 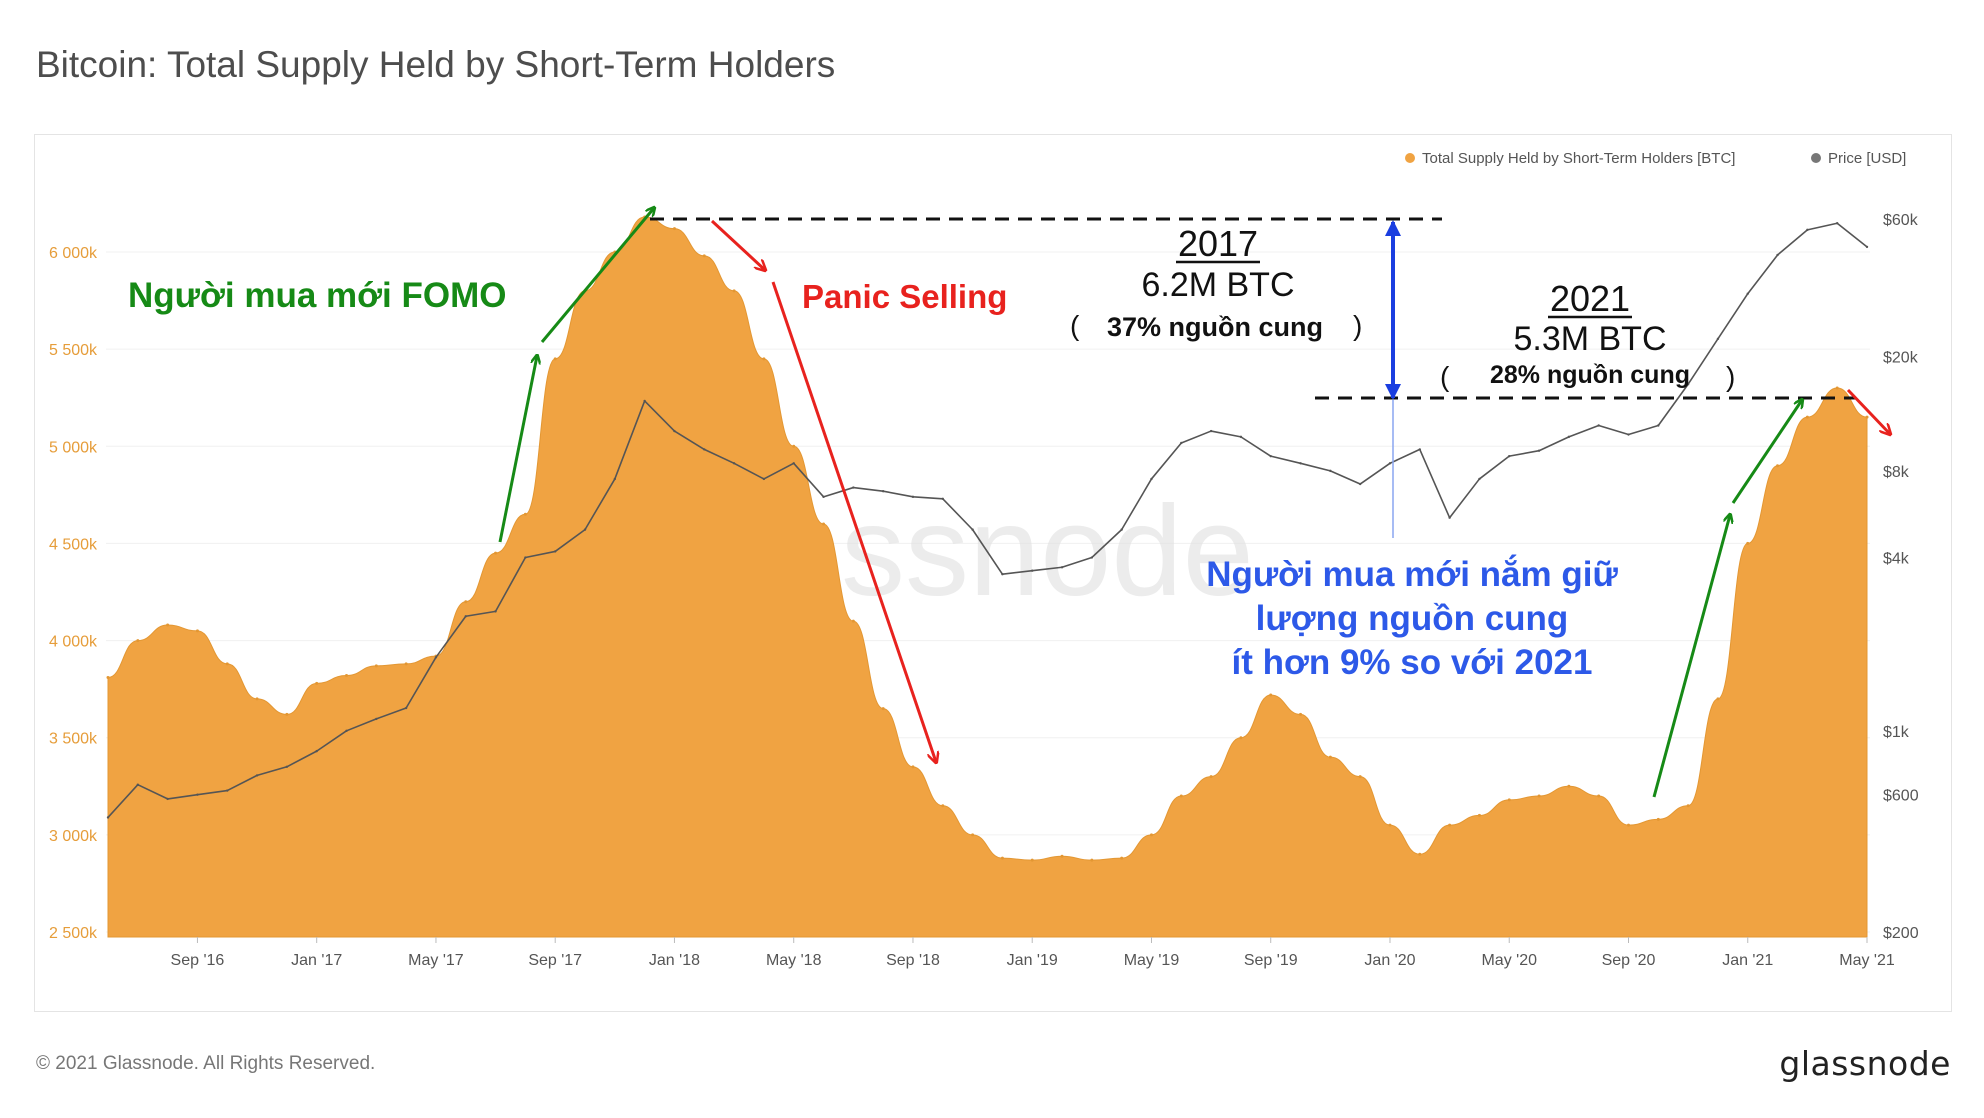 I want to click on right-axis-tick-label: $8k, so click(x=1896, y=472).